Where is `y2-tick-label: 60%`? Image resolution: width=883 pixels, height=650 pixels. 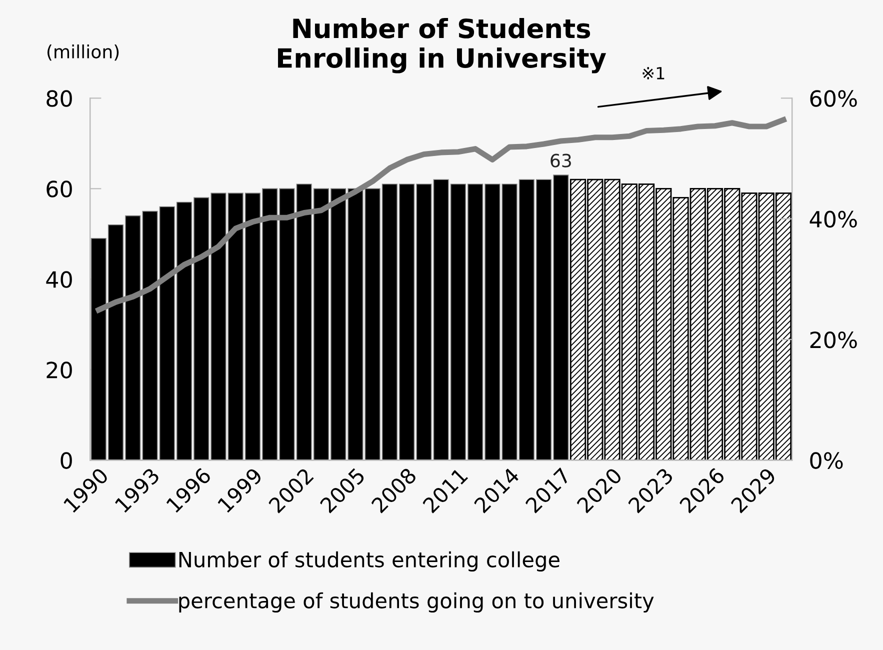
y2-tick-label: 60% is located at coordinates (833, 98).